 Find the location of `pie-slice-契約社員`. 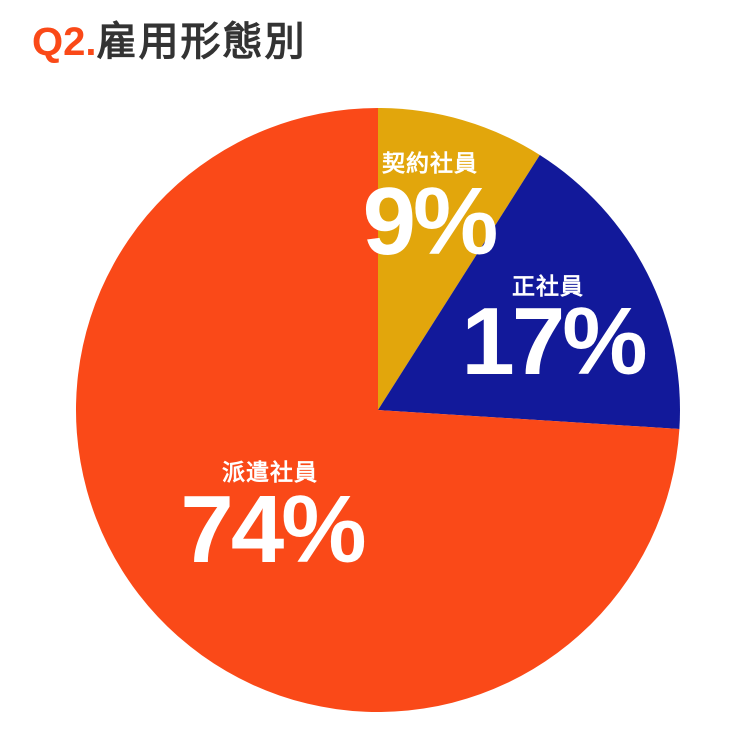

pie-slice-契約社員 is located at coordinates (459, 259).